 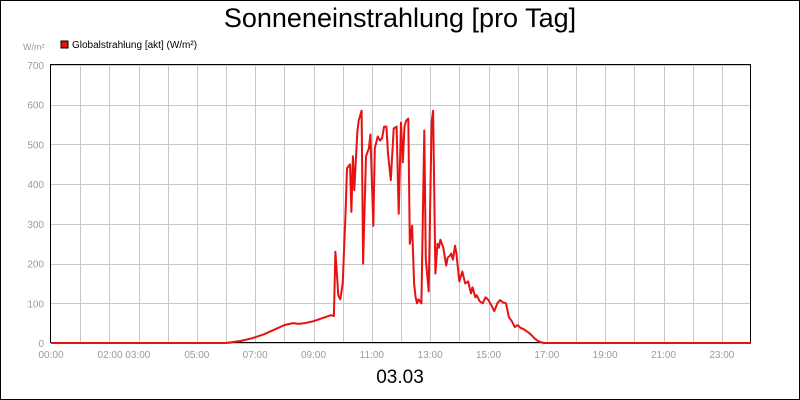 I want to click on chart-title: Sonneneinstrahlung [pro Tag], so click(x=400, y=18).